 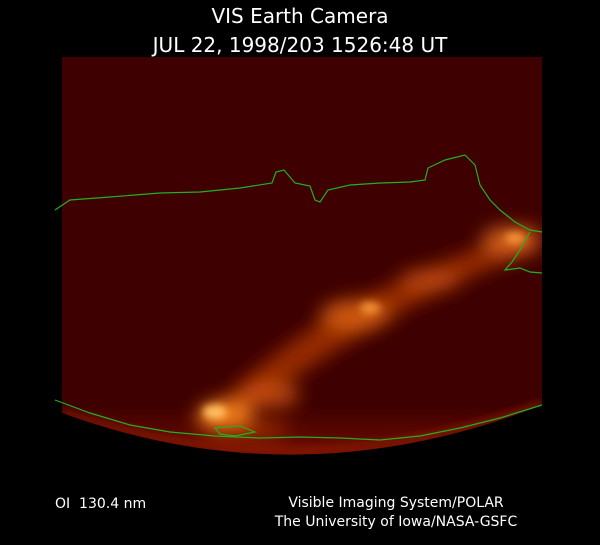 I want to click on filter-label: OI 130.4 nm, so click(x=100, y=504).